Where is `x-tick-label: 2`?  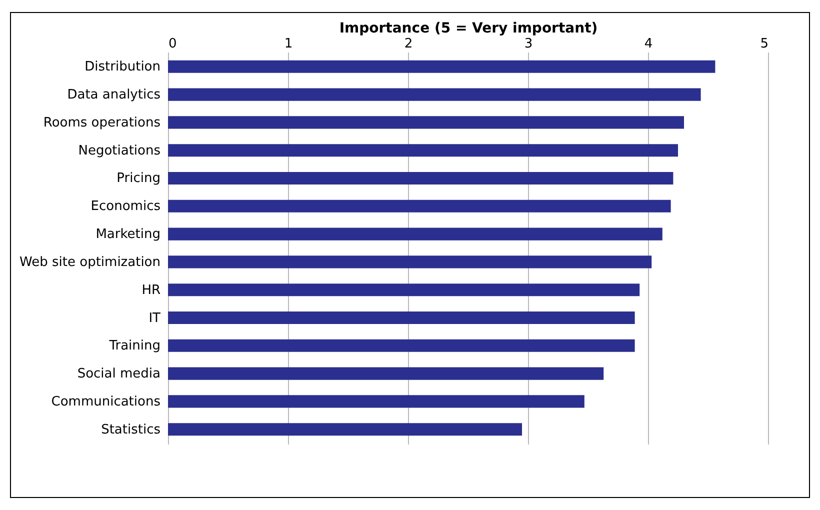
x-tick-label: 2 is located at coordinates (408, 44).